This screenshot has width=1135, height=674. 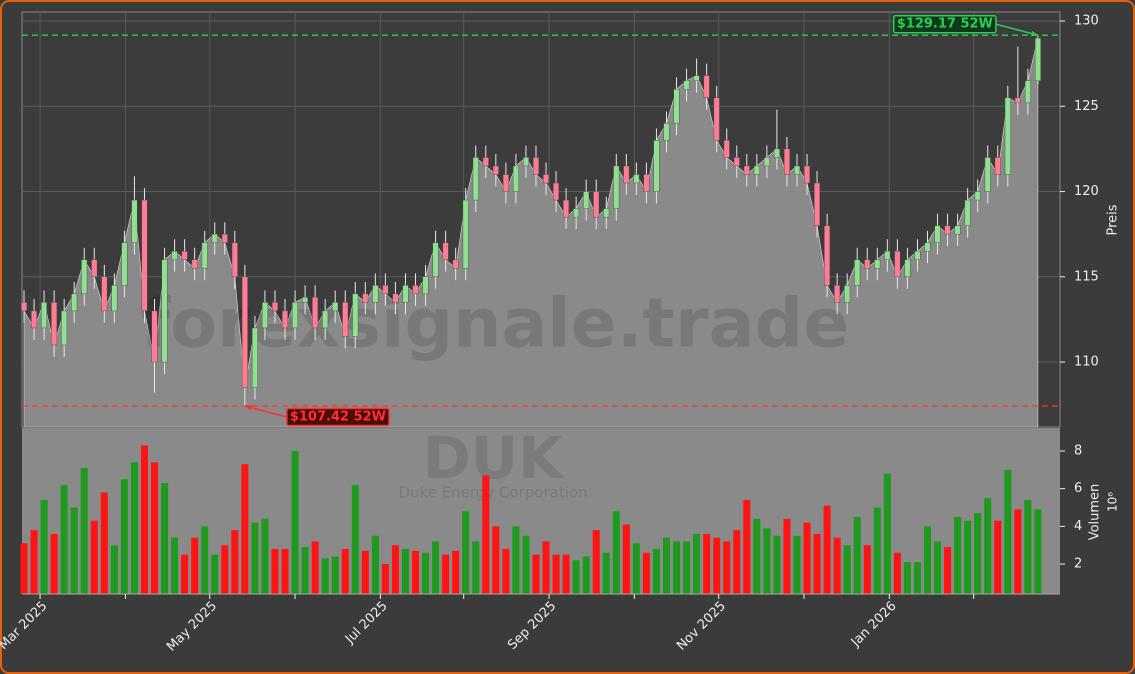 What do you see at coordinates (1086, 21) in the screenshot?
I see `y-tick-label: 130` at bounding box center [1086, 21].